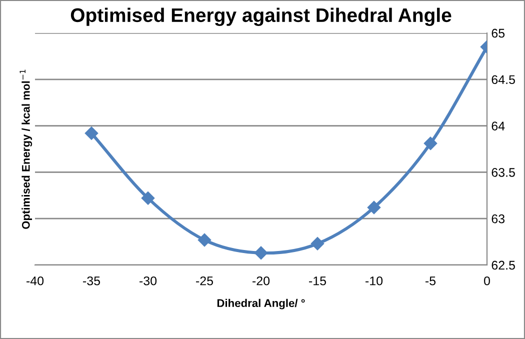 The width and height of the screenshot is (525, 339). Describe the element at coordinates (498, 126) in the screenshot. I see `y-tick-label: 64` at that location.